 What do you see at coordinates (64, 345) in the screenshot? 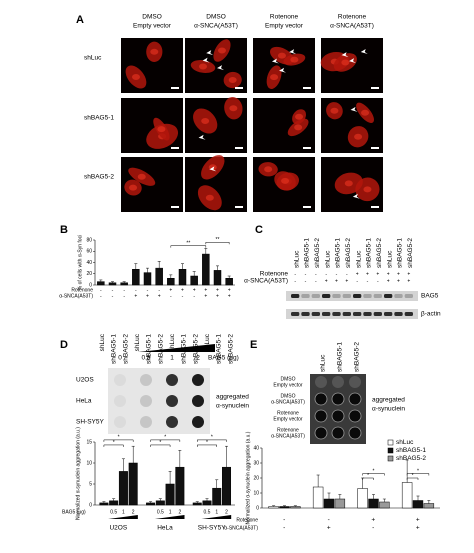
I see `panel-label: D` at bounding box center [64, 345].